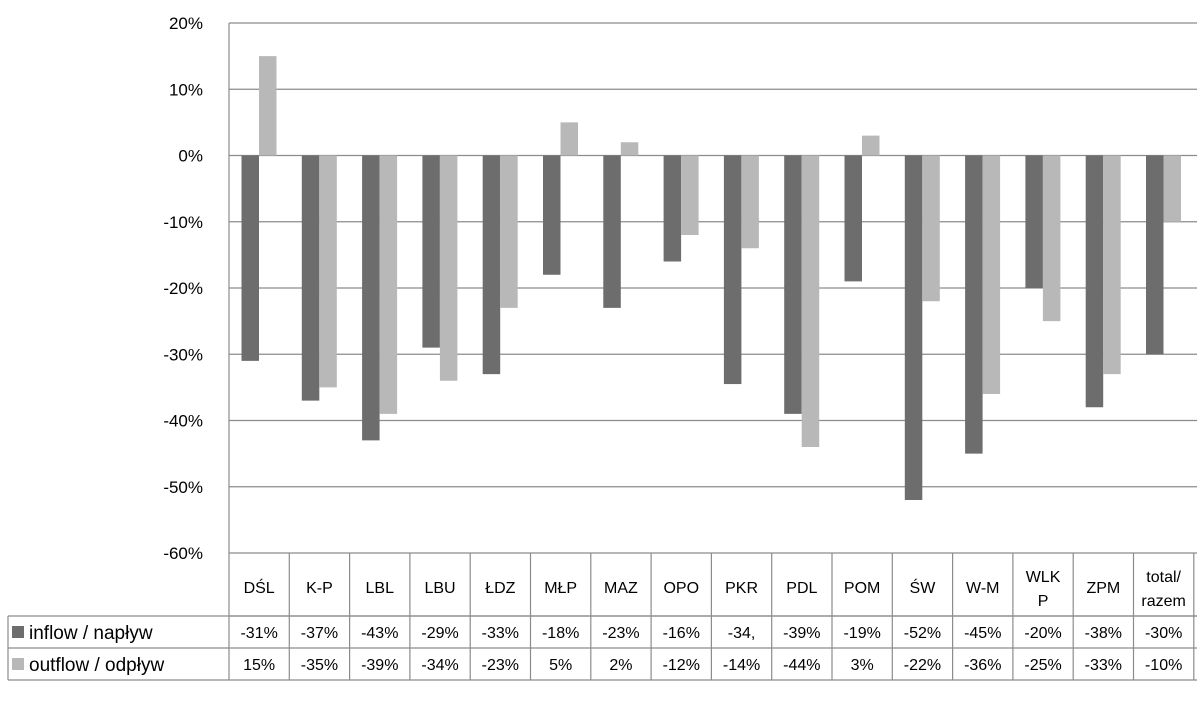 The image size is (1197, 704). Describe the element at coordinates (681, 588) in the screenshot. I see `x-category-label: OPO` at that location.